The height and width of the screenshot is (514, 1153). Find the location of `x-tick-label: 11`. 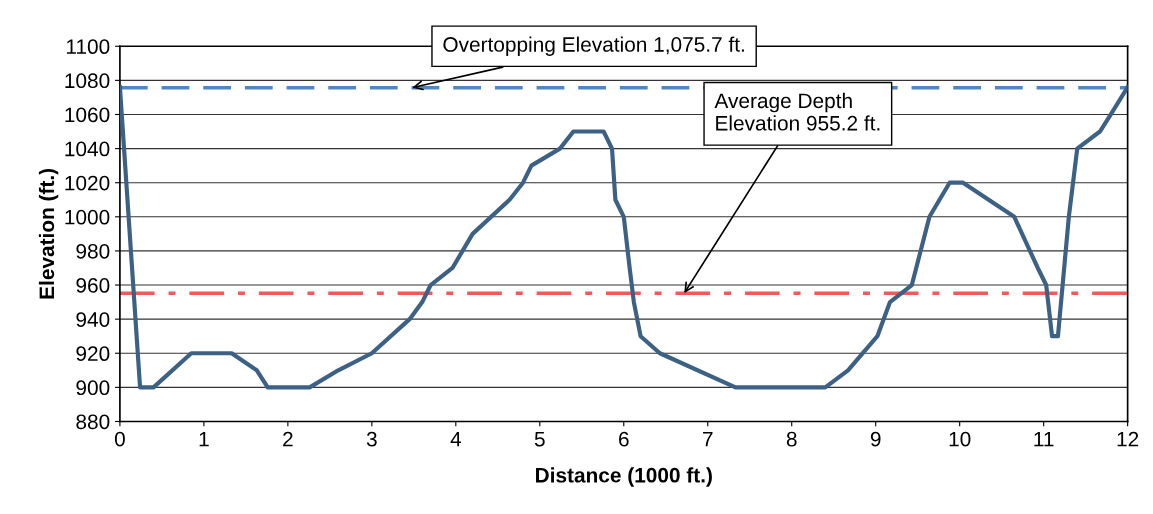

x-tick-label: 11 is located at coordinates (1044, 439).